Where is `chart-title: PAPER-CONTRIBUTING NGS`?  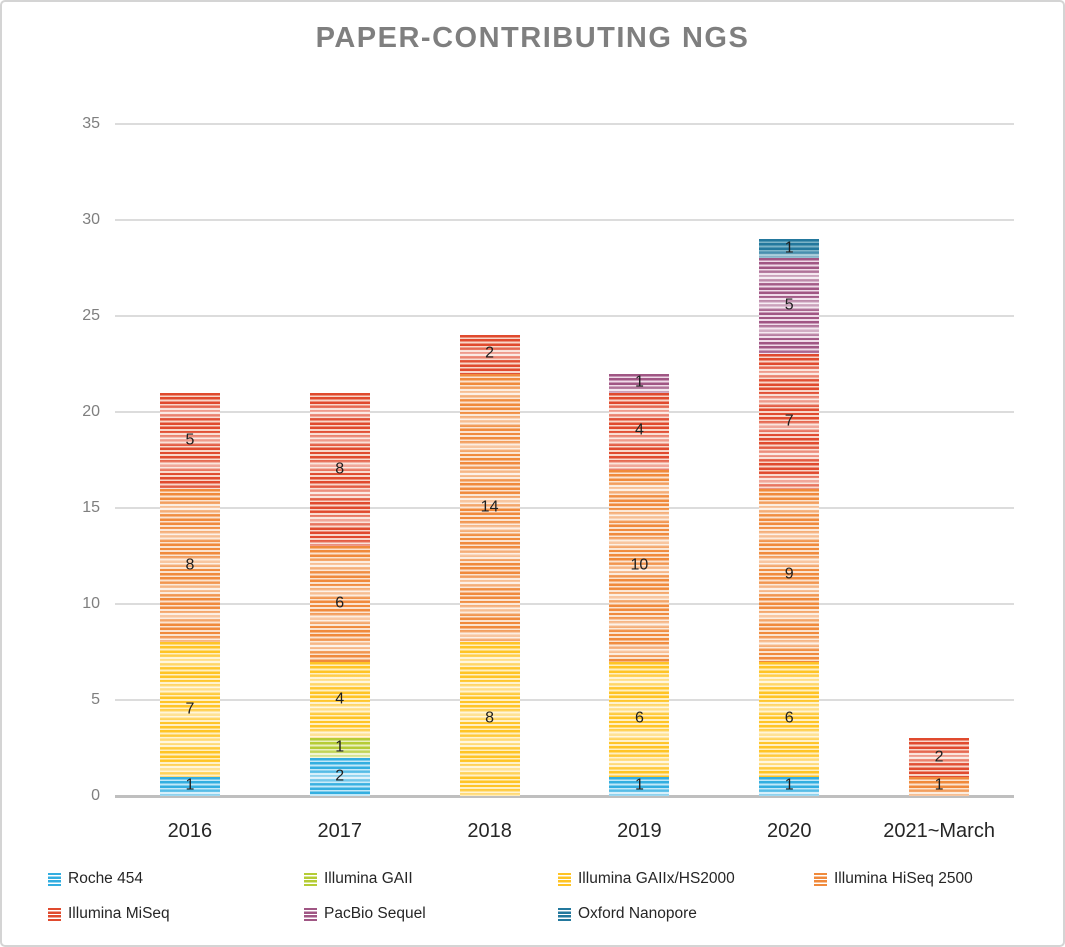 chart-title: PAPER-CONTRIBUTING NGS is located at coordinates (532, 38).